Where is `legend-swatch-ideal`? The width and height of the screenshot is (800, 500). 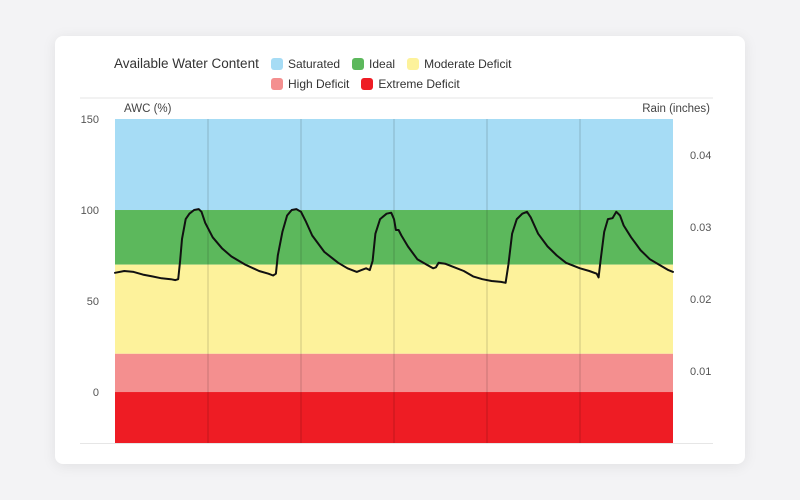 legend-swatch-ideal is located at coordinates (358, 64).